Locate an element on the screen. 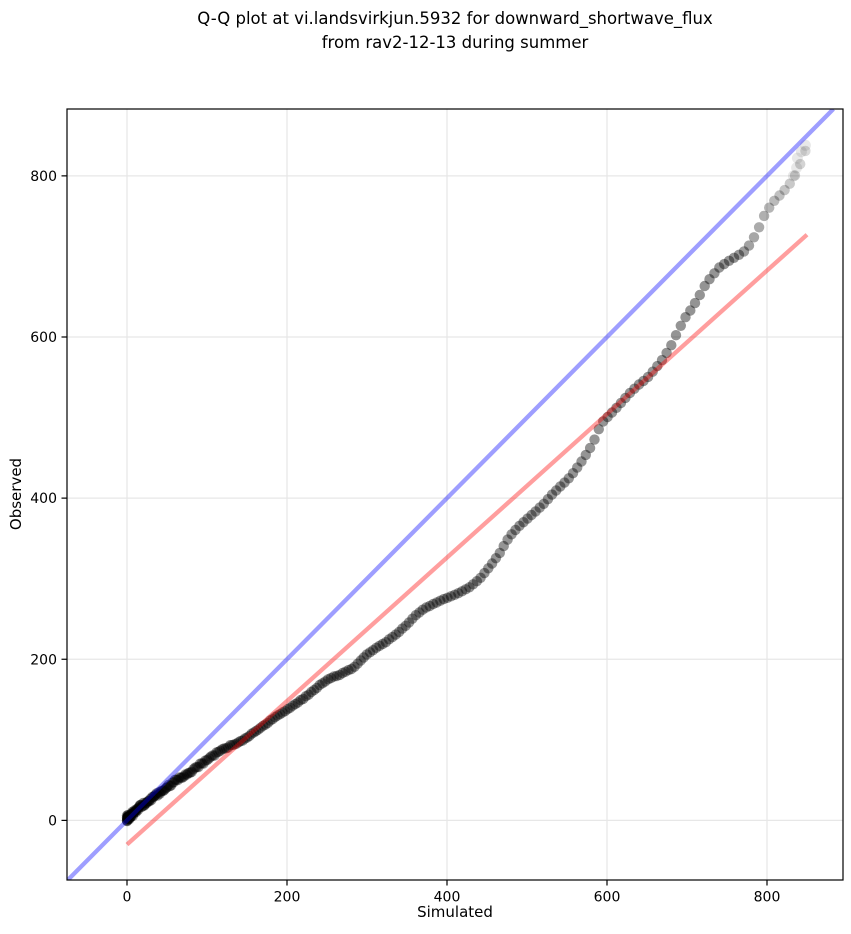 The height and width of the screenshot is (934, 851). x-tick-label: 400 is located at coordinates (447, 898).